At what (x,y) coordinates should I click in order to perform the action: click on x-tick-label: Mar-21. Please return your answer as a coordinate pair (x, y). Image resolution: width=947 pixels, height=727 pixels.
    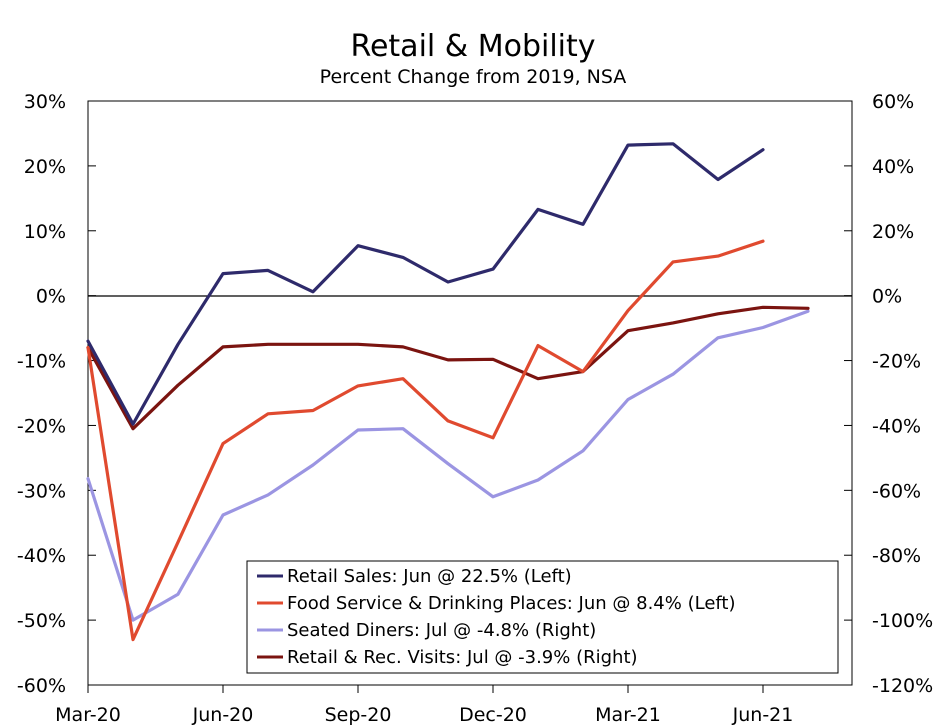
    Looking at the image, I should click on (628, 715).